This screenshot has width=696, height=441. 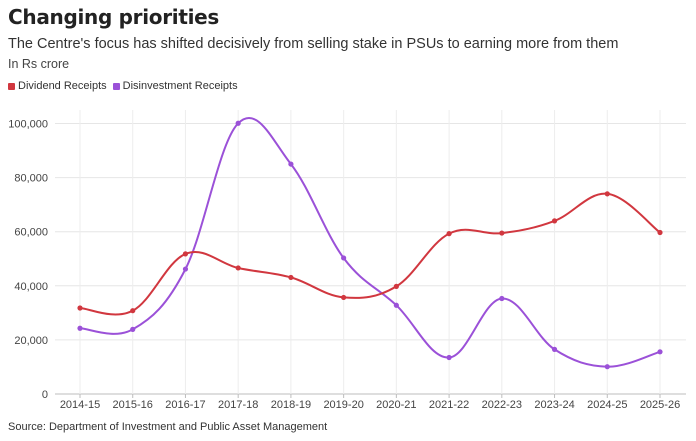 I want to click on y-tick-label: 20,000, so click(x=31, y=341).